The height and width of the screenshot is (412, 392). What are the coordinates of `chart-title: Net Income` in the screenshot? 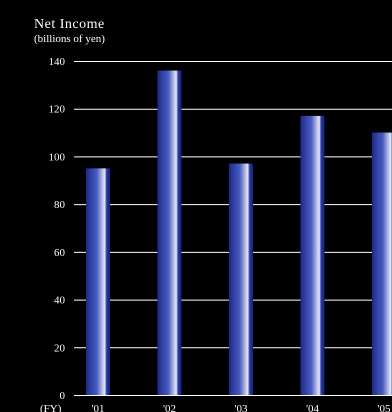 It's located at (69, 24).